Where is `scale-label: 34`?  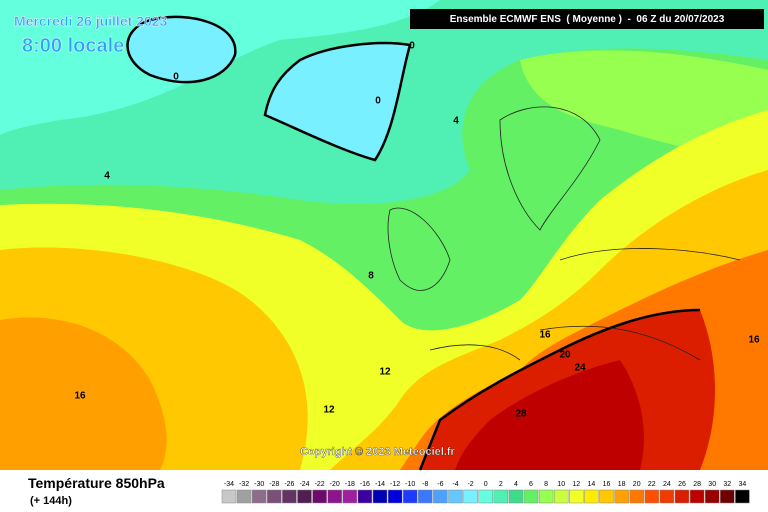
scale-label: 34 is located at coordinates (743, 484).